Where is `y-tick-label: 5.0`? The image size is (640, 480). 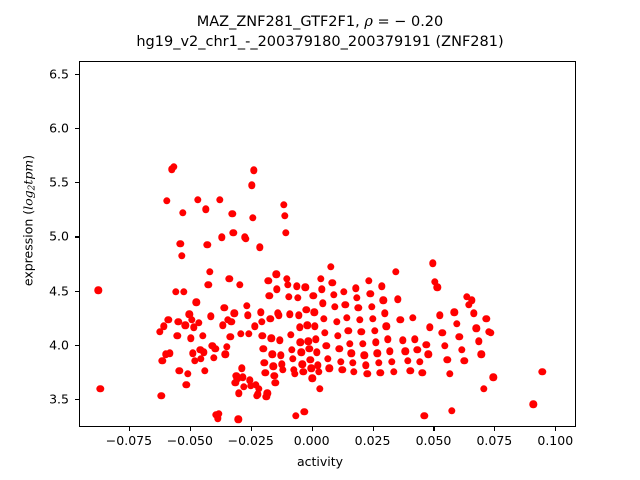
y-tick-label: 5.0 is located at coordinates (59, 236).